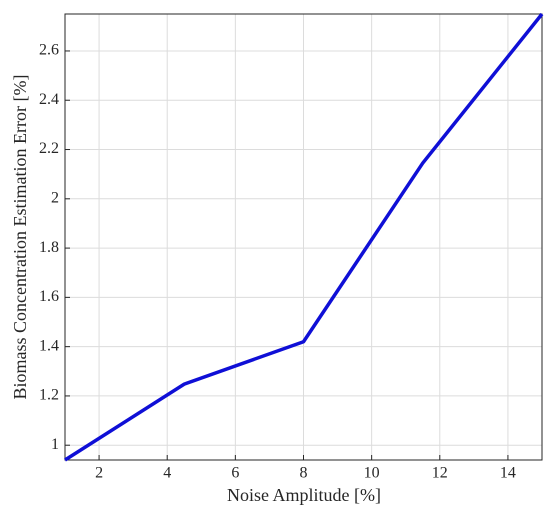 This screenshot has width=550, height=520. What do you see at coordinates (49, 148) in the screenshot?
I see `y-tick-label: 2.2` at bounding box center [49, 148].